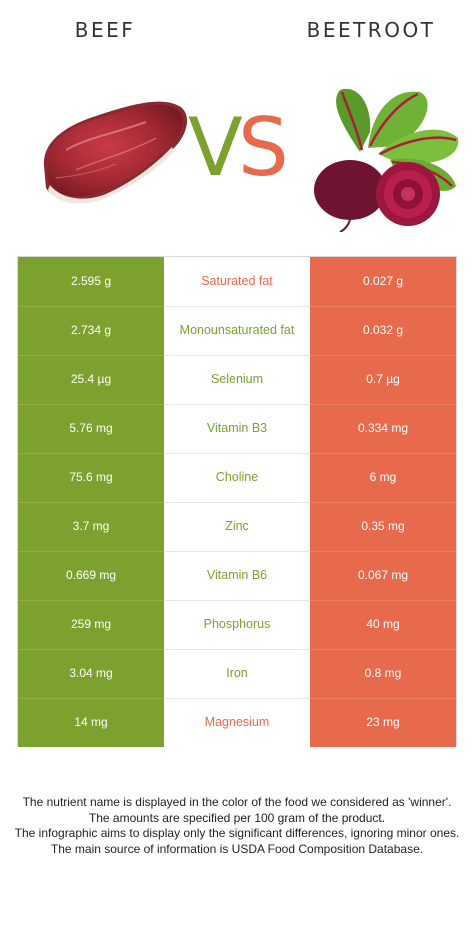 This screenshot has height=934, width=474. I want to click on table-row: 2.734 g Monounsaturated fat 0.032 g, so click(237, 330).